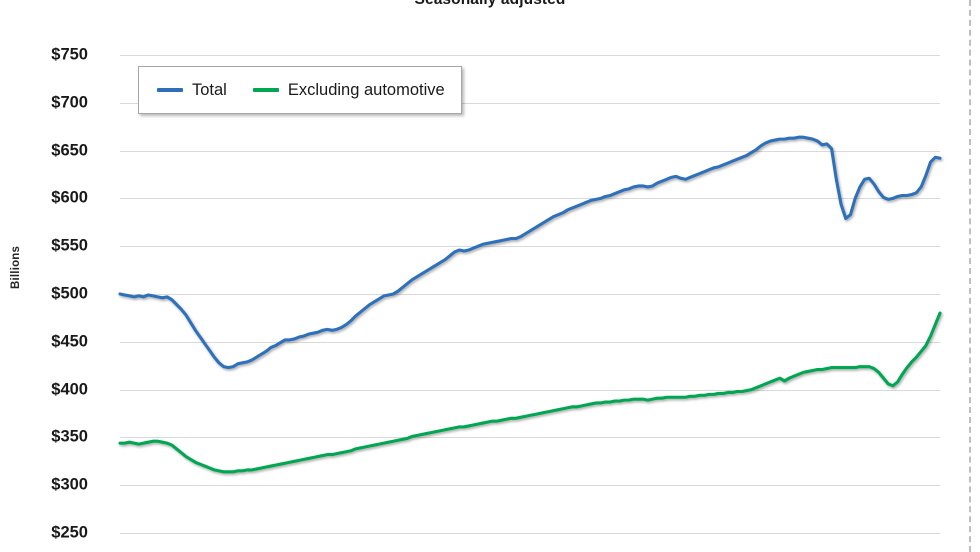  What do you see at coordinates (209, 89) in the screenshot?
I see `legend-label: Total` at bounding box center [209, 89].